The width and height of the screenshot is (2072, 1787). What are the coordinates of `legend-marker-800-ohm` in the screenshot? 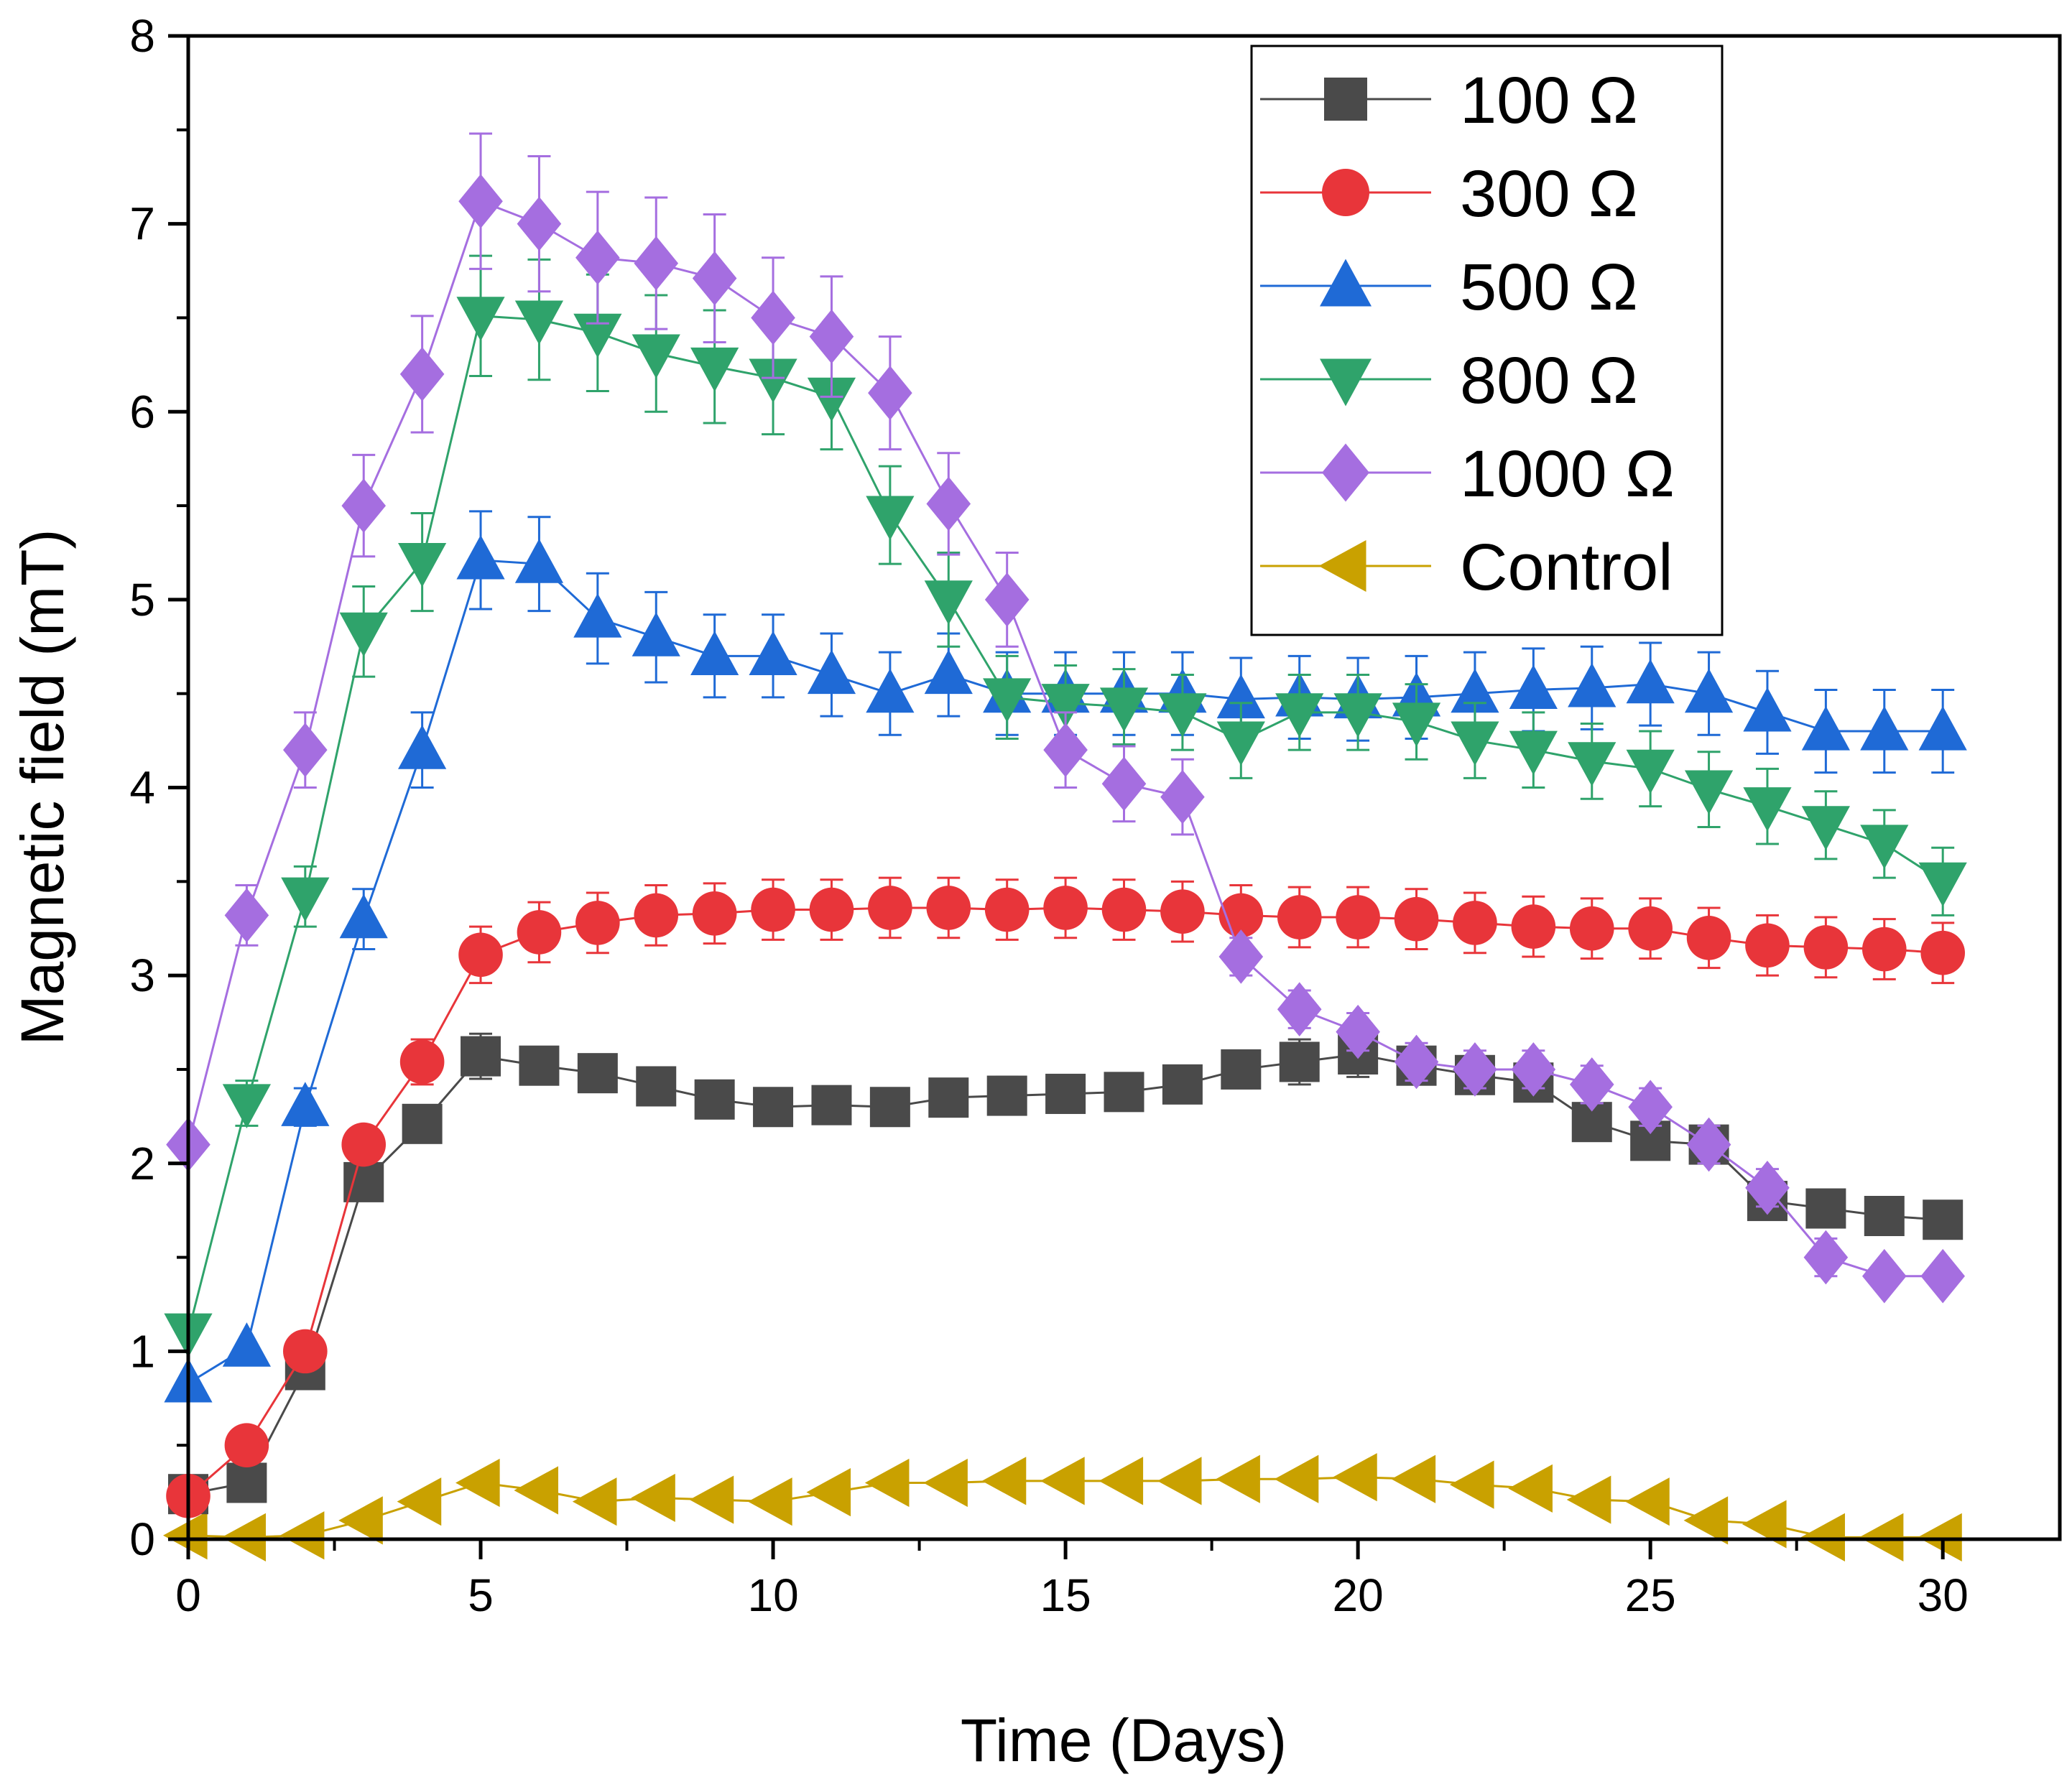 It's located at (1346, 382).